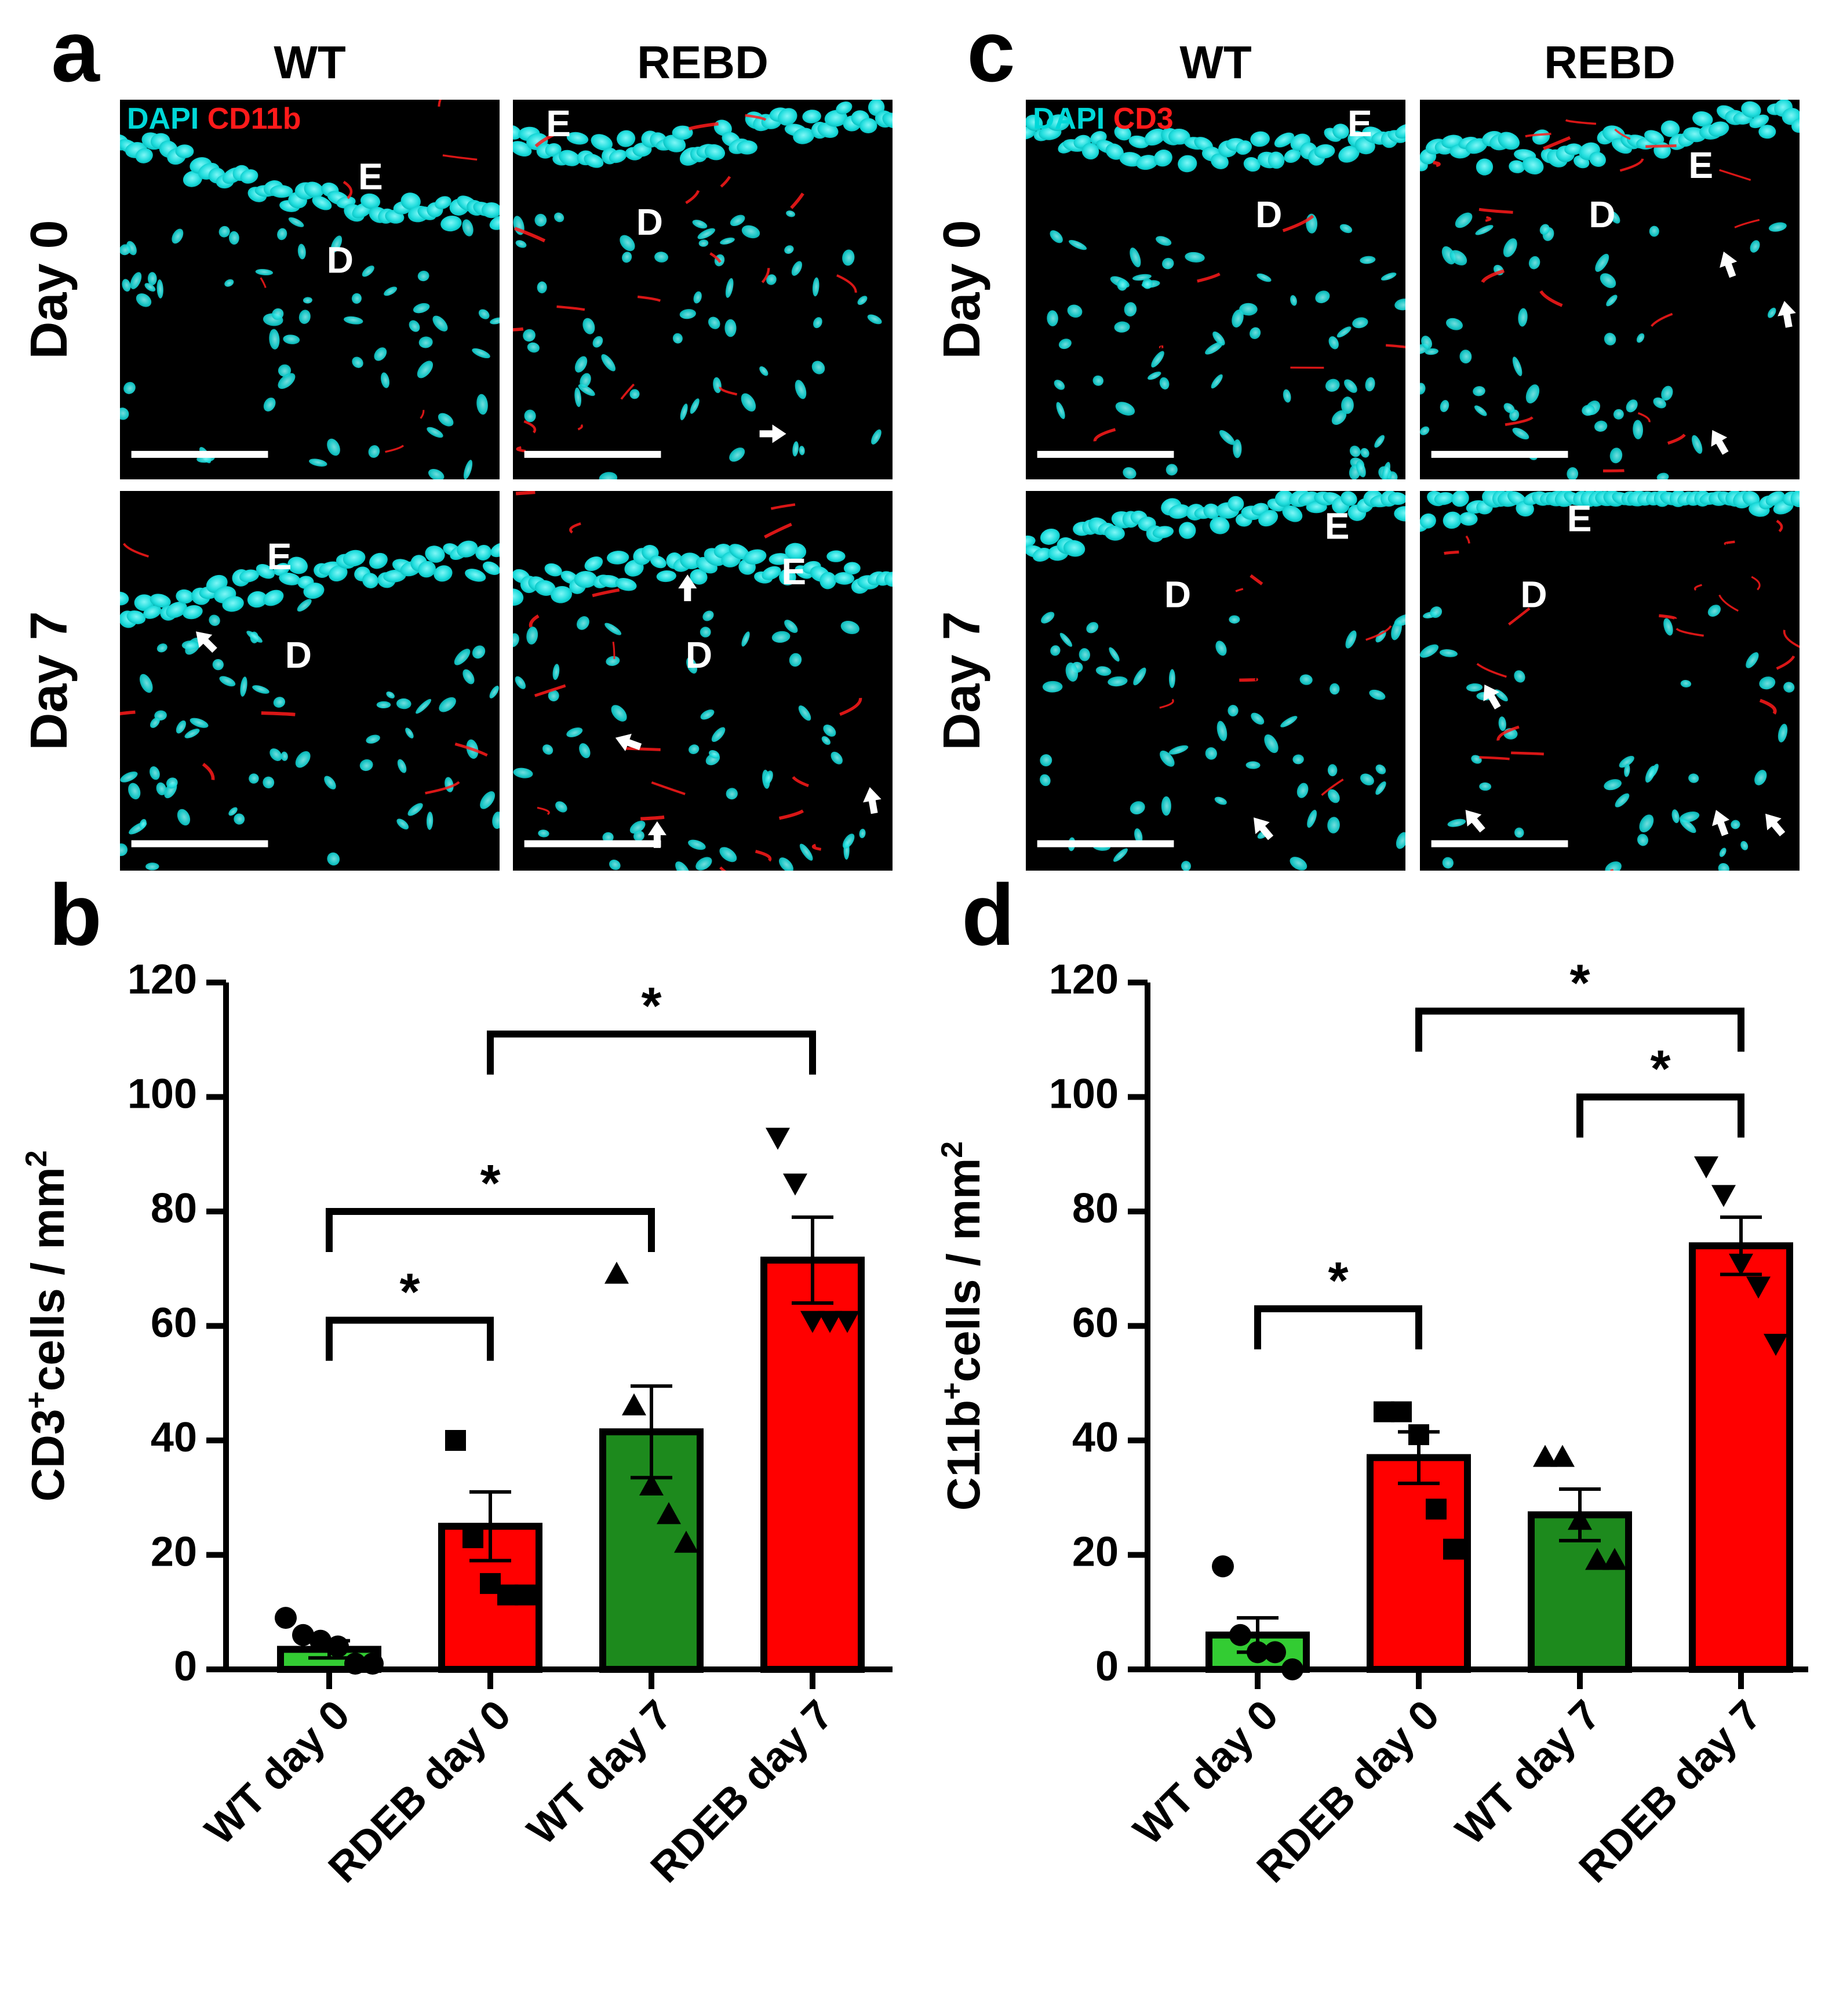 Image resolution: width=1843 pixels, height=2016 pixels. I want to click on panel-d-y-tick-label-100: 100, so click(1084, 1095).